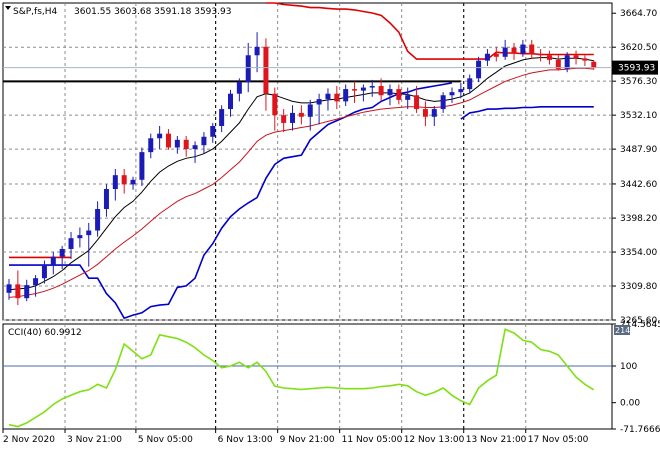 The image size is (660, 450). Describe the element at coordinates (622, 330) in the screenshot. I see `cci-top-label: 214` at that location.